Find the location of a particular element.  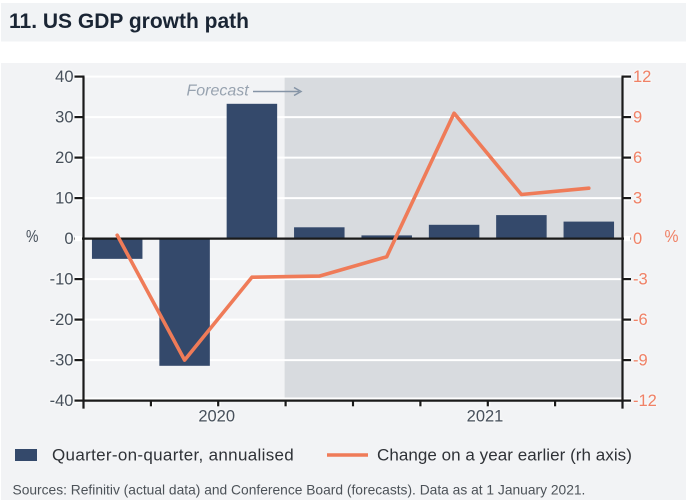

svg-text: -30 is located at coordinates (62, 361).